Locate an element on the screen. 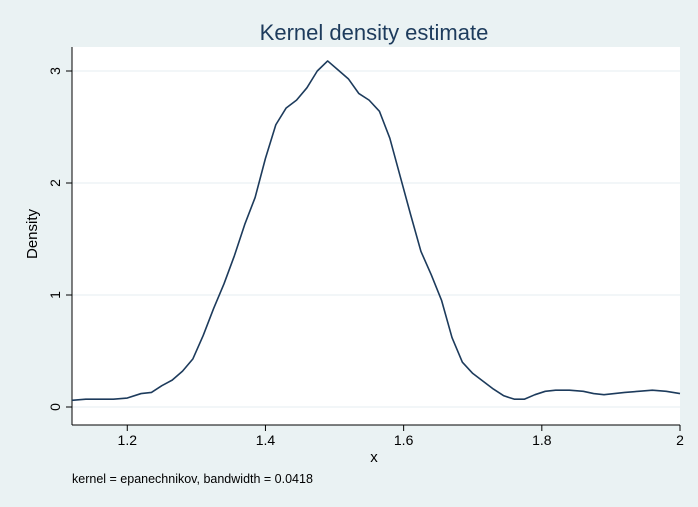 This screenshot has height=507, width=698. chart-title: Kernel density estimate is located at coordinates (374, 32).